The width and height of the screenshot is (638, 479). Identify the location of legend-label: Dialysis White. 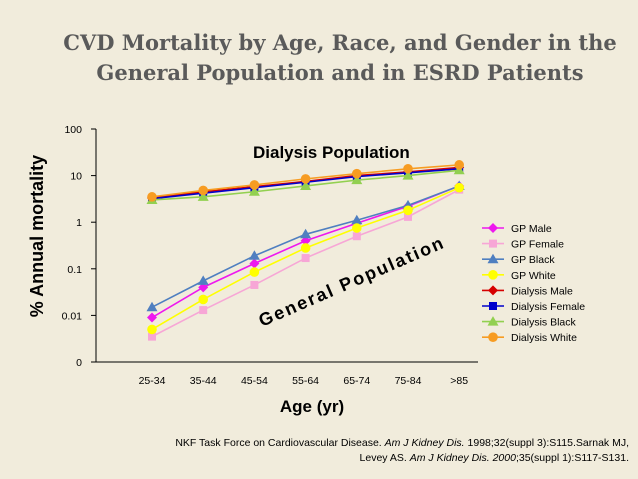
(544, 338).